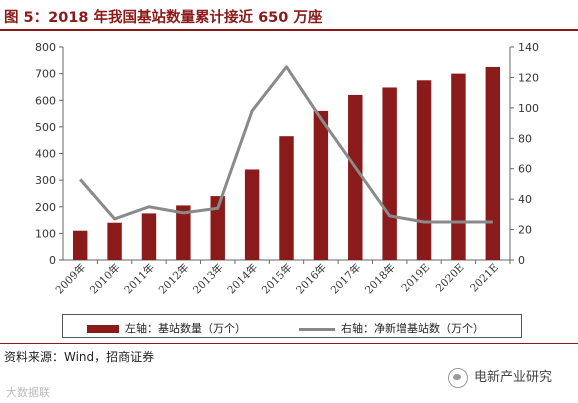 The width and height of the screenshot is (578, 403). What do you see at coordinates (140, 279) in the screenshot?
I see `x-tick-label: 2011年` at bounding box center [140, 279].